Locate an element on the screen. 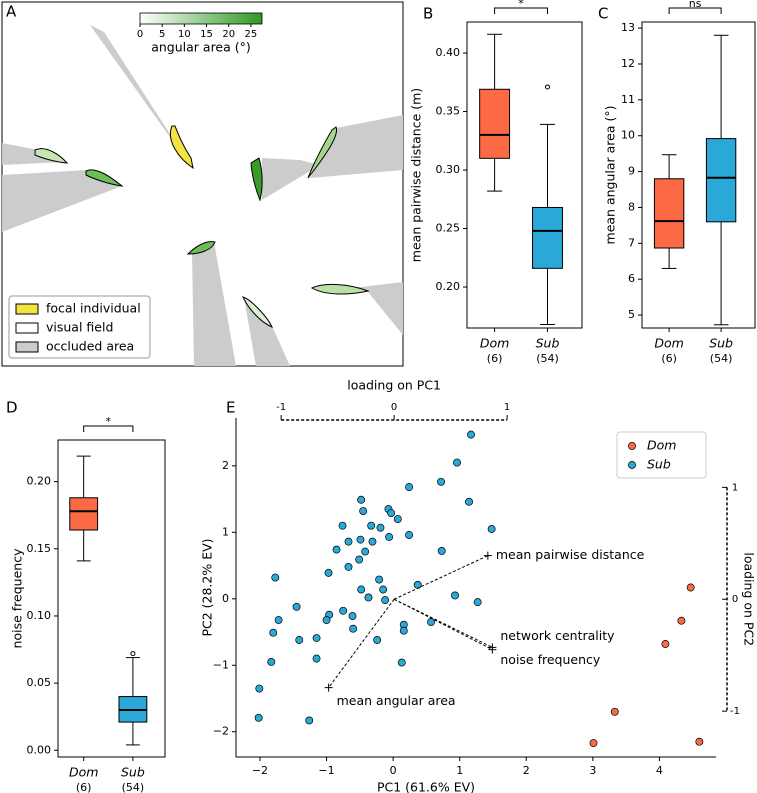 The width and height of the screenshot is (757, 793). legend-box is located at coordinates (79, 327).